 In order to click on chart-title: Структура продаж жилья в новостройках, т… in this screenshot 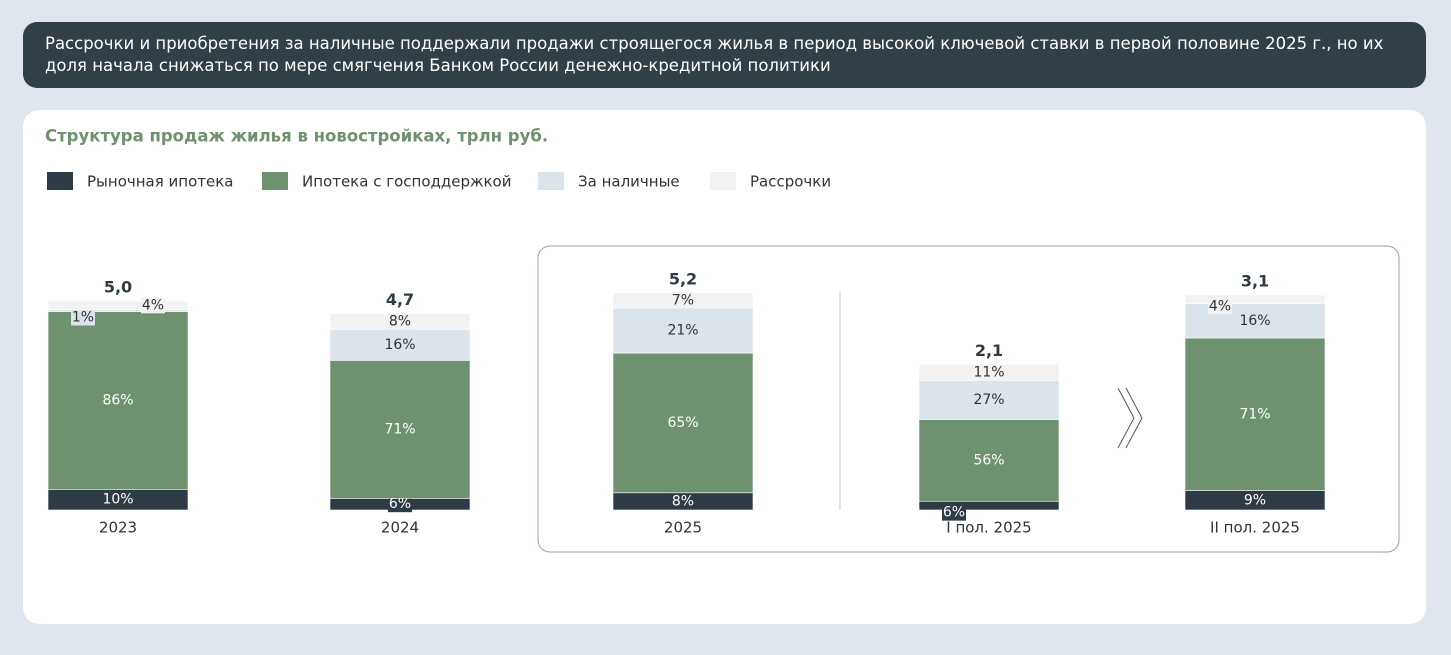, I will do `click(296, 136)`.